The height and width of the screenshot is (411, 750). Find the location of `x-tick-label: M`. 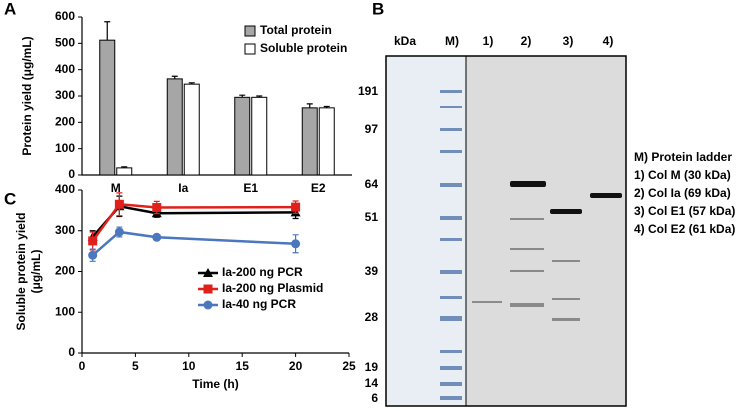

x-tick-label: M is located at coordinates (116, 188).